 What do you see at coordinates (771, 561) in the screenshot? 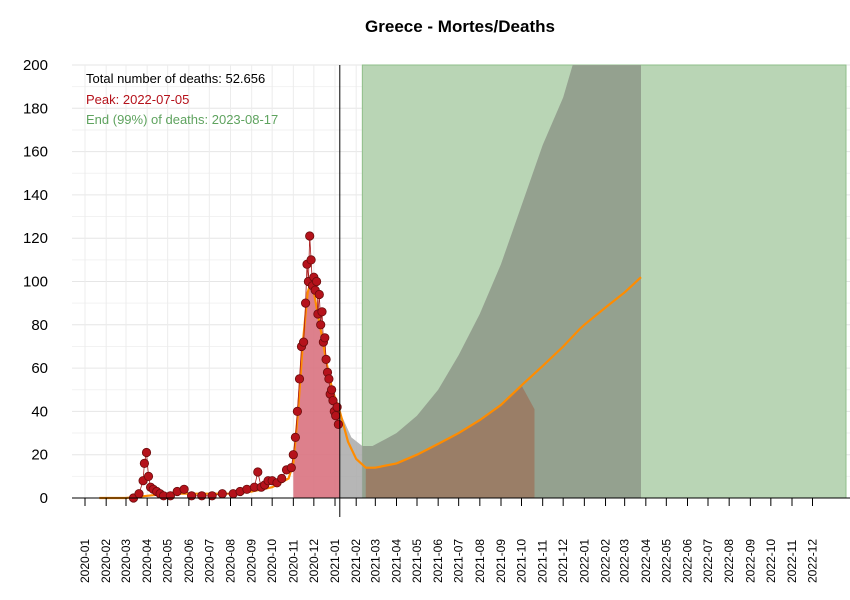
I see `x-tick-label-2022-10: 2022-10` at bounding box center [771, 561].